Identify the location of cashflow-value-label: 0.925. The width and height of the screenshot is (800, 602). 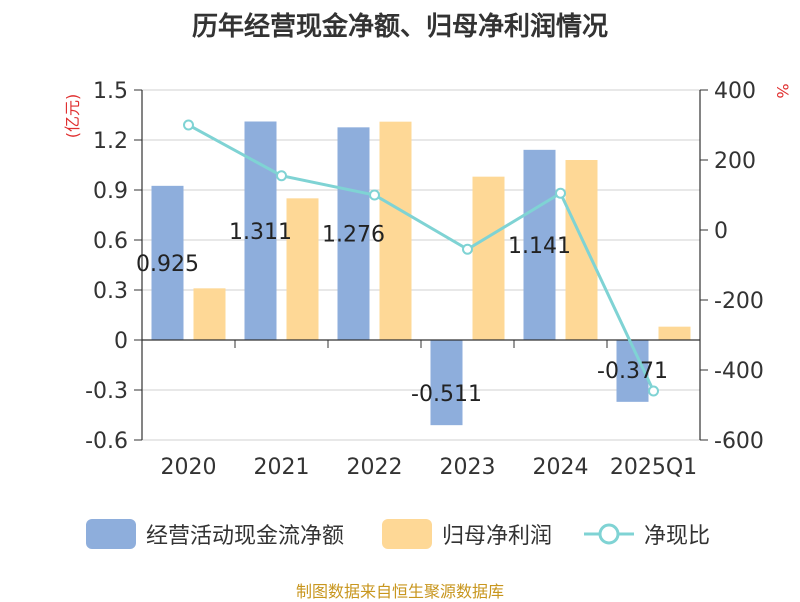
(167, 264).